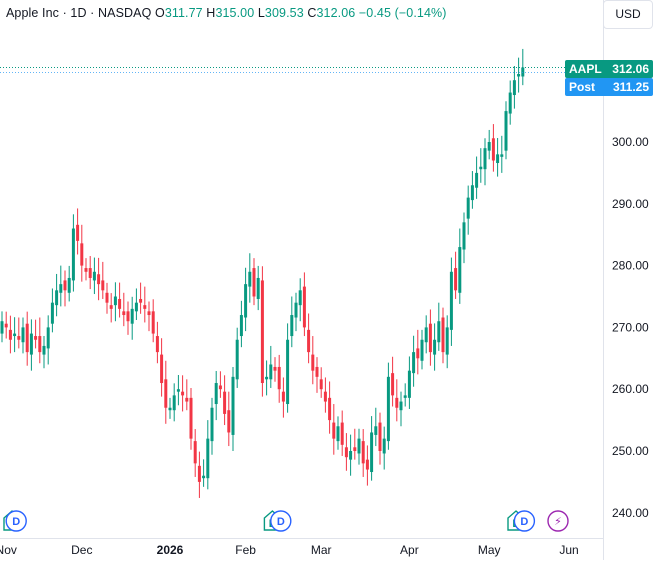 The height and width of the screenshot is (565, 656). I want to click on low-label: L, so click(261, 13).